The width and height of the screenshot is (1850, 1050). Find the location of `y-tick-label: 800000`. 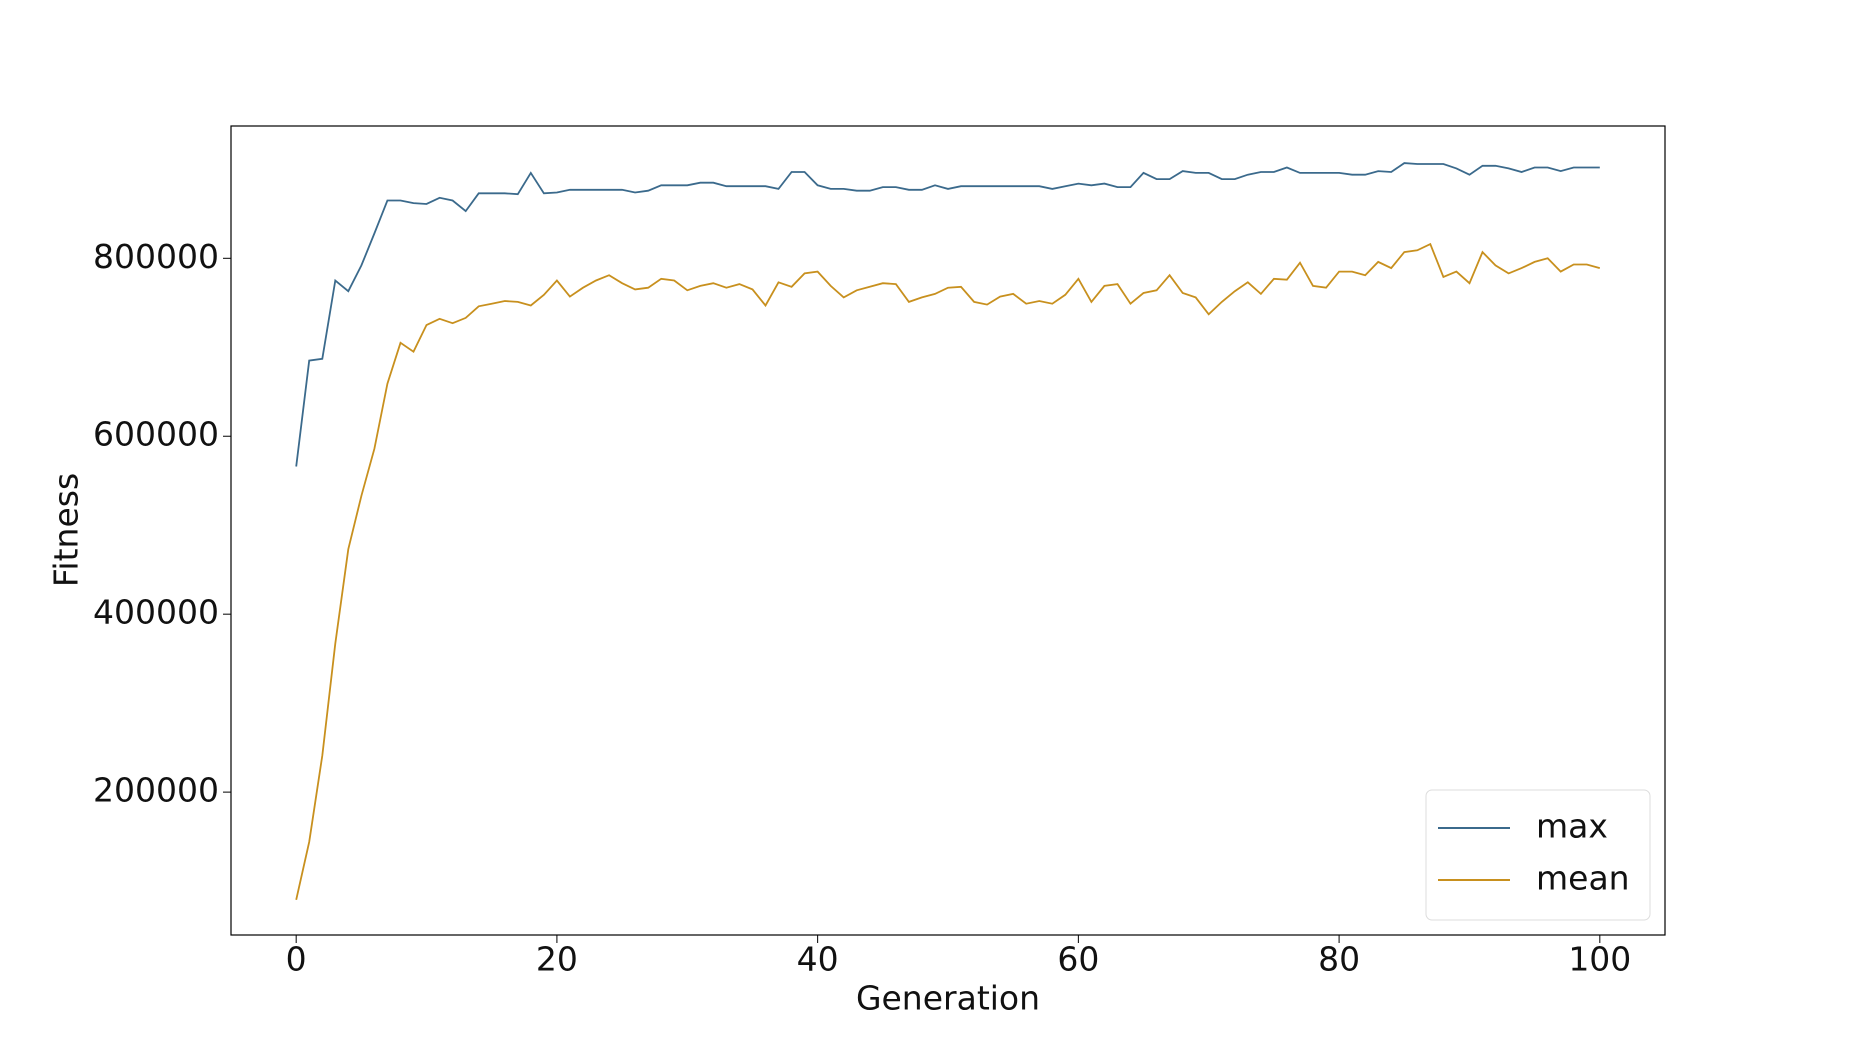

y-tick-label: 800000 is located at coordinates (156, 256).